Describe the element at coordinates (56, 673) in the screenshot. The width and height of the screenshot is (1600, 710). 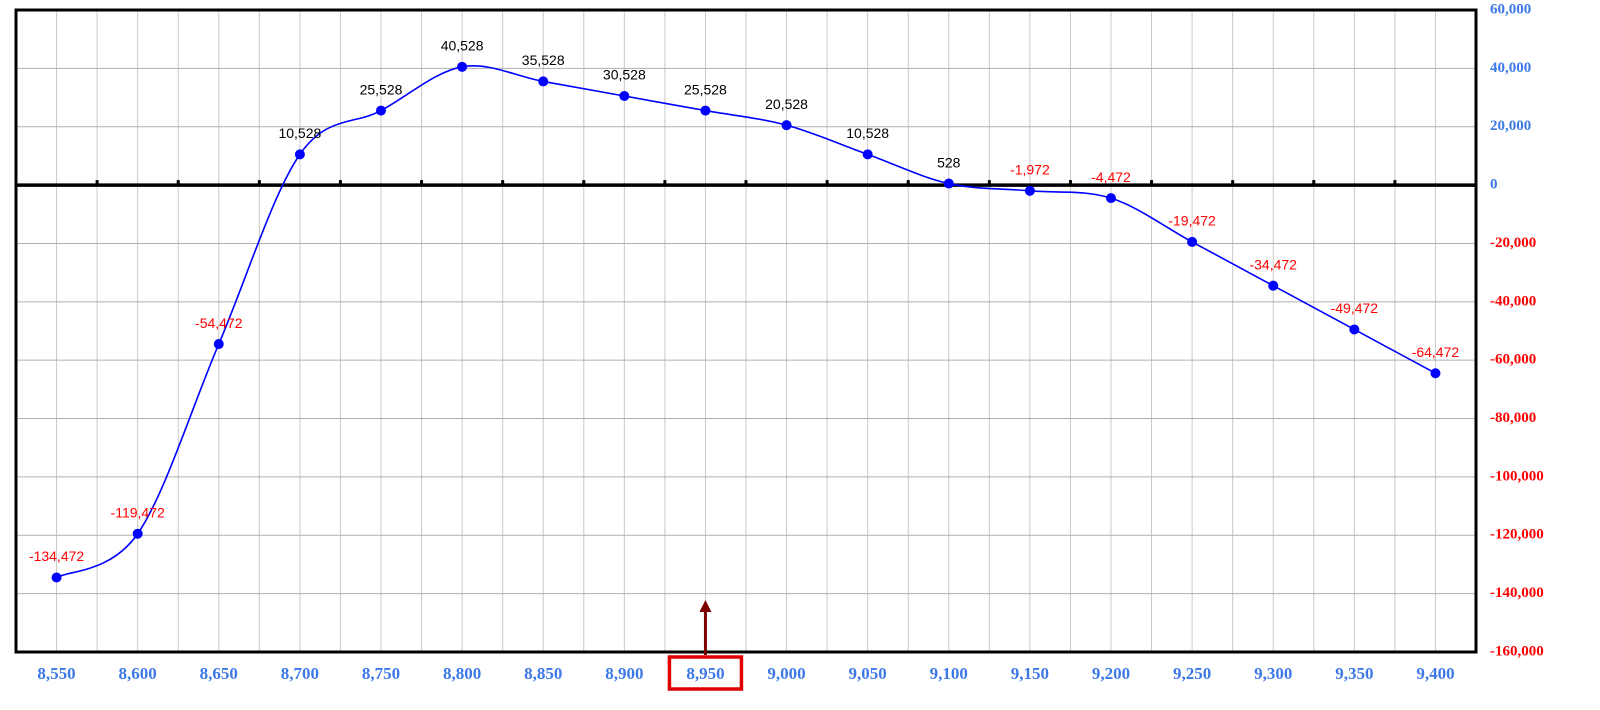
I see `x-tick-label: 8,550` at that location.